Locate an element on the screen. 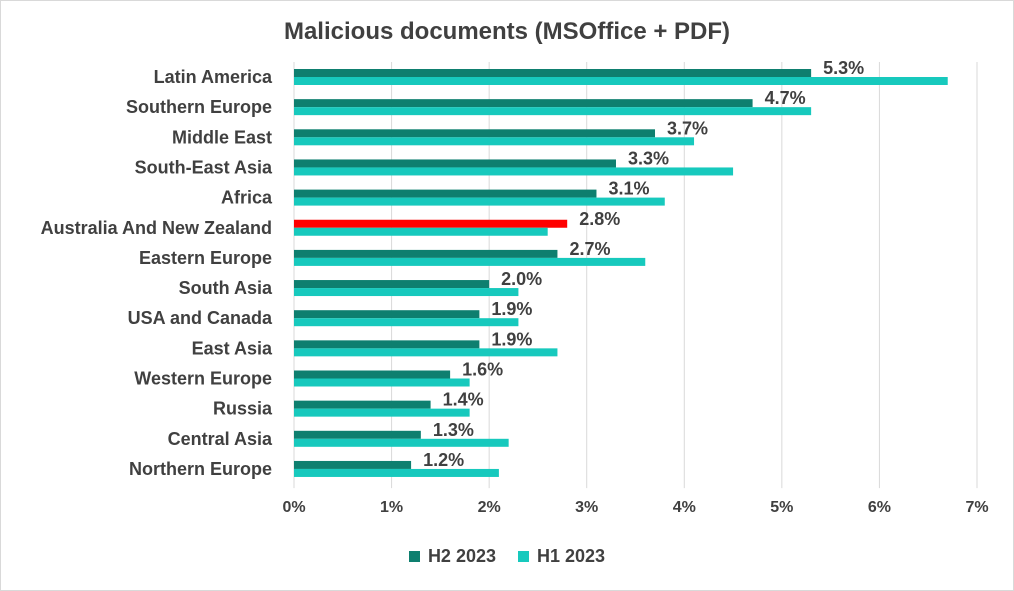  category-label: Western Europe is located at coordinates (203, 379).